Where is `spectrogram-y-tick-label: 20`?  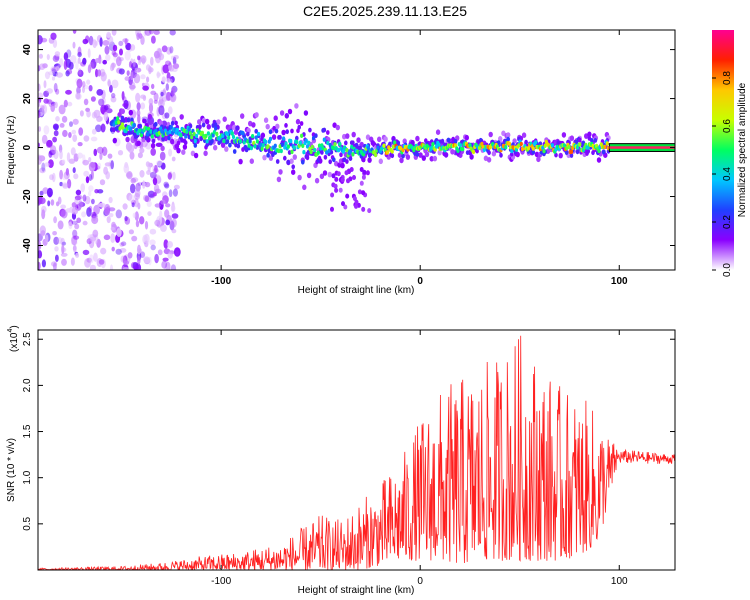 spectrogram-y-tick-label: 20 is located at coordinates (27, 99).